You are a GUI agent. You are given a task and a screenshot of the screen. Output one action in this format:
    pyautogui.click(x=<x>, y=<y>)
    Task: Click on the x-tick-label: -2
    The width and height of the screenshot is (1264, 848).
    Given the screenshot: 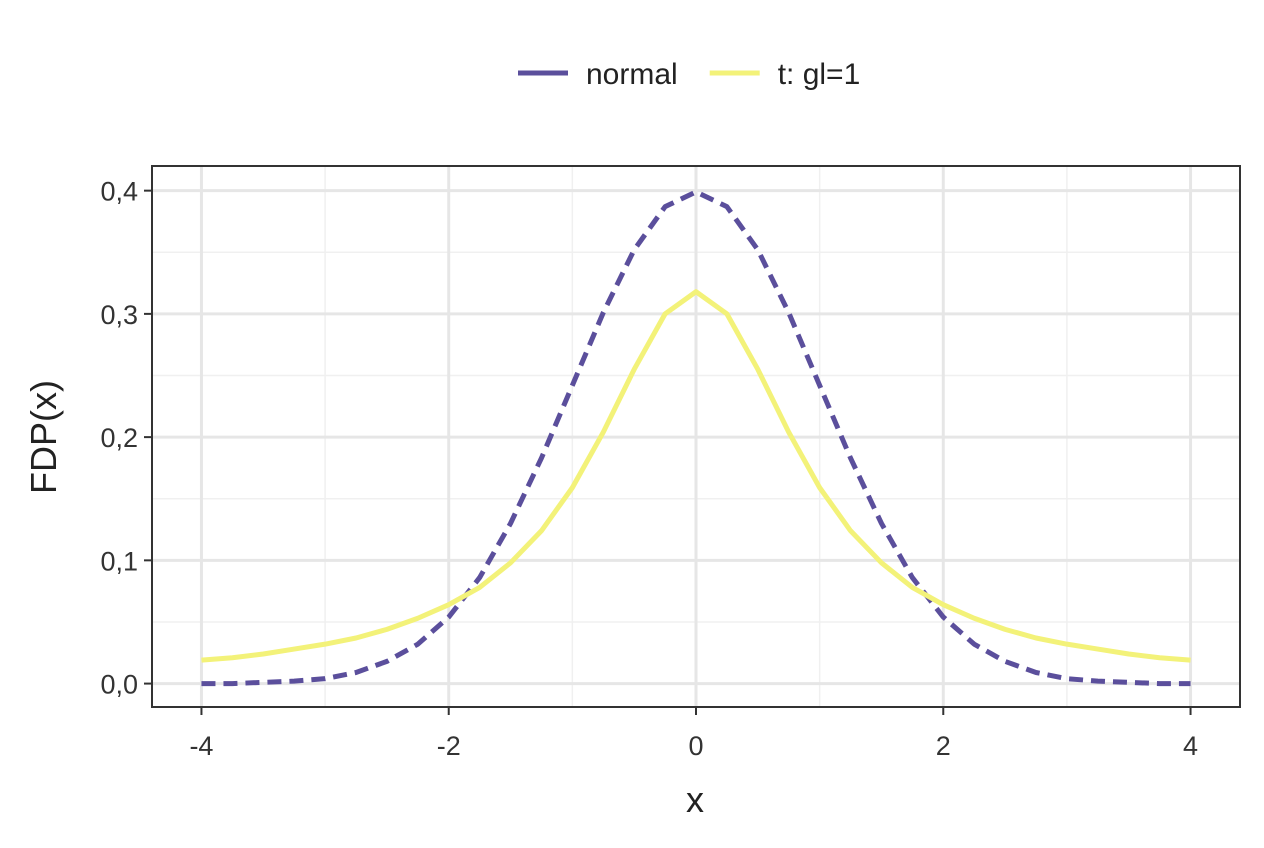 What is the action you would take?
    pyautogui.click(x=449, y=746)
    